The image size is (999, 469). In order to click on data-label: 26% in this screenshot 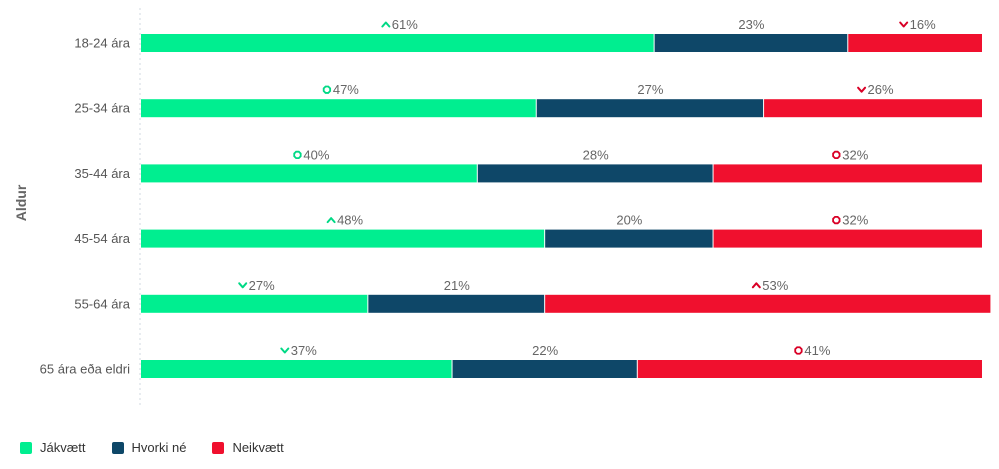, I will do `click(881, 89)`.